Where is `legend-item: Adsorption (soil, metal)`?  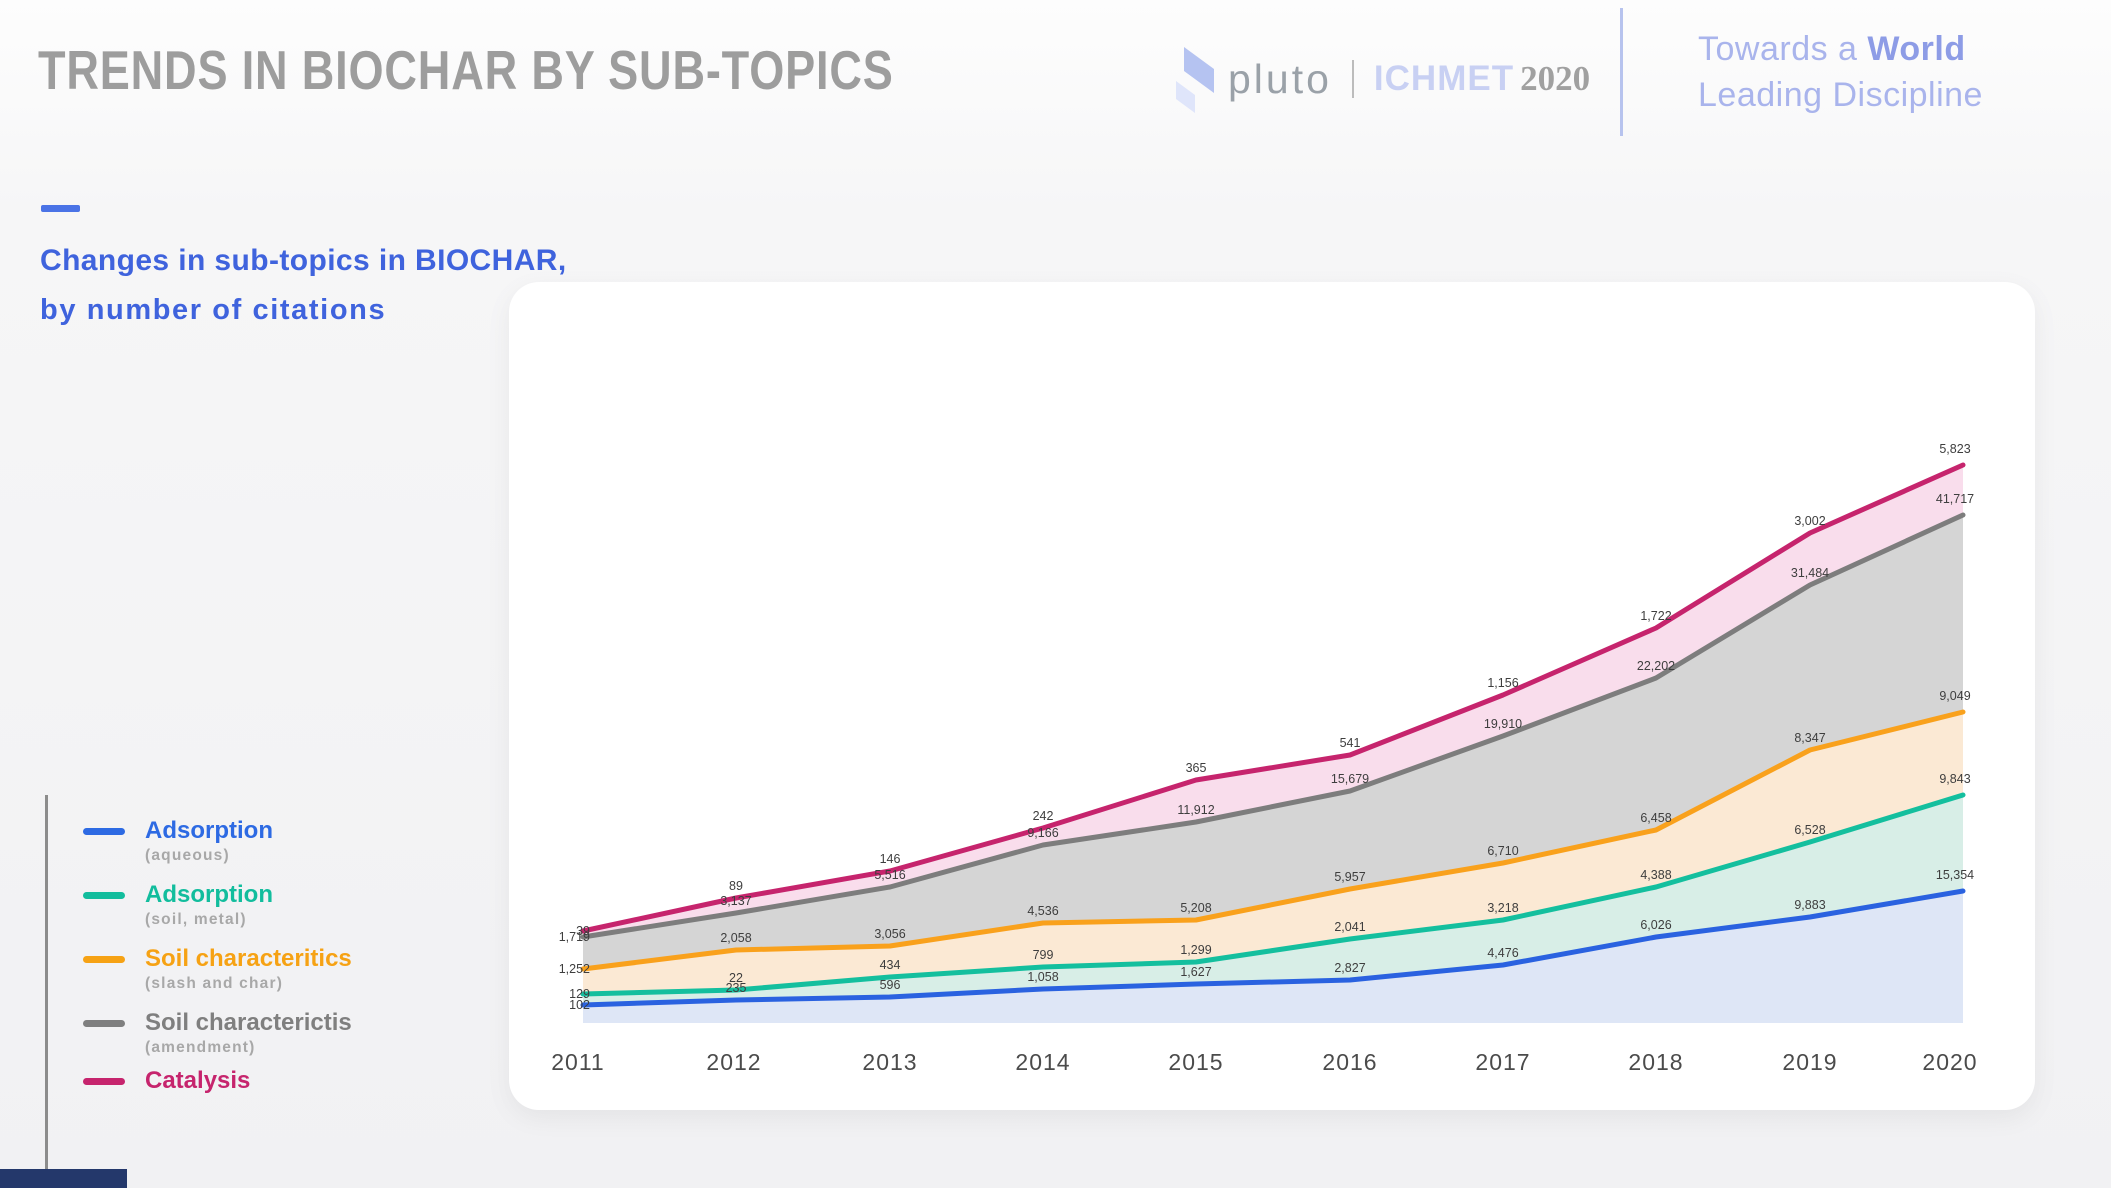
legend-item: Adsorption (soil, metal) is located at coordinates (178, 905).